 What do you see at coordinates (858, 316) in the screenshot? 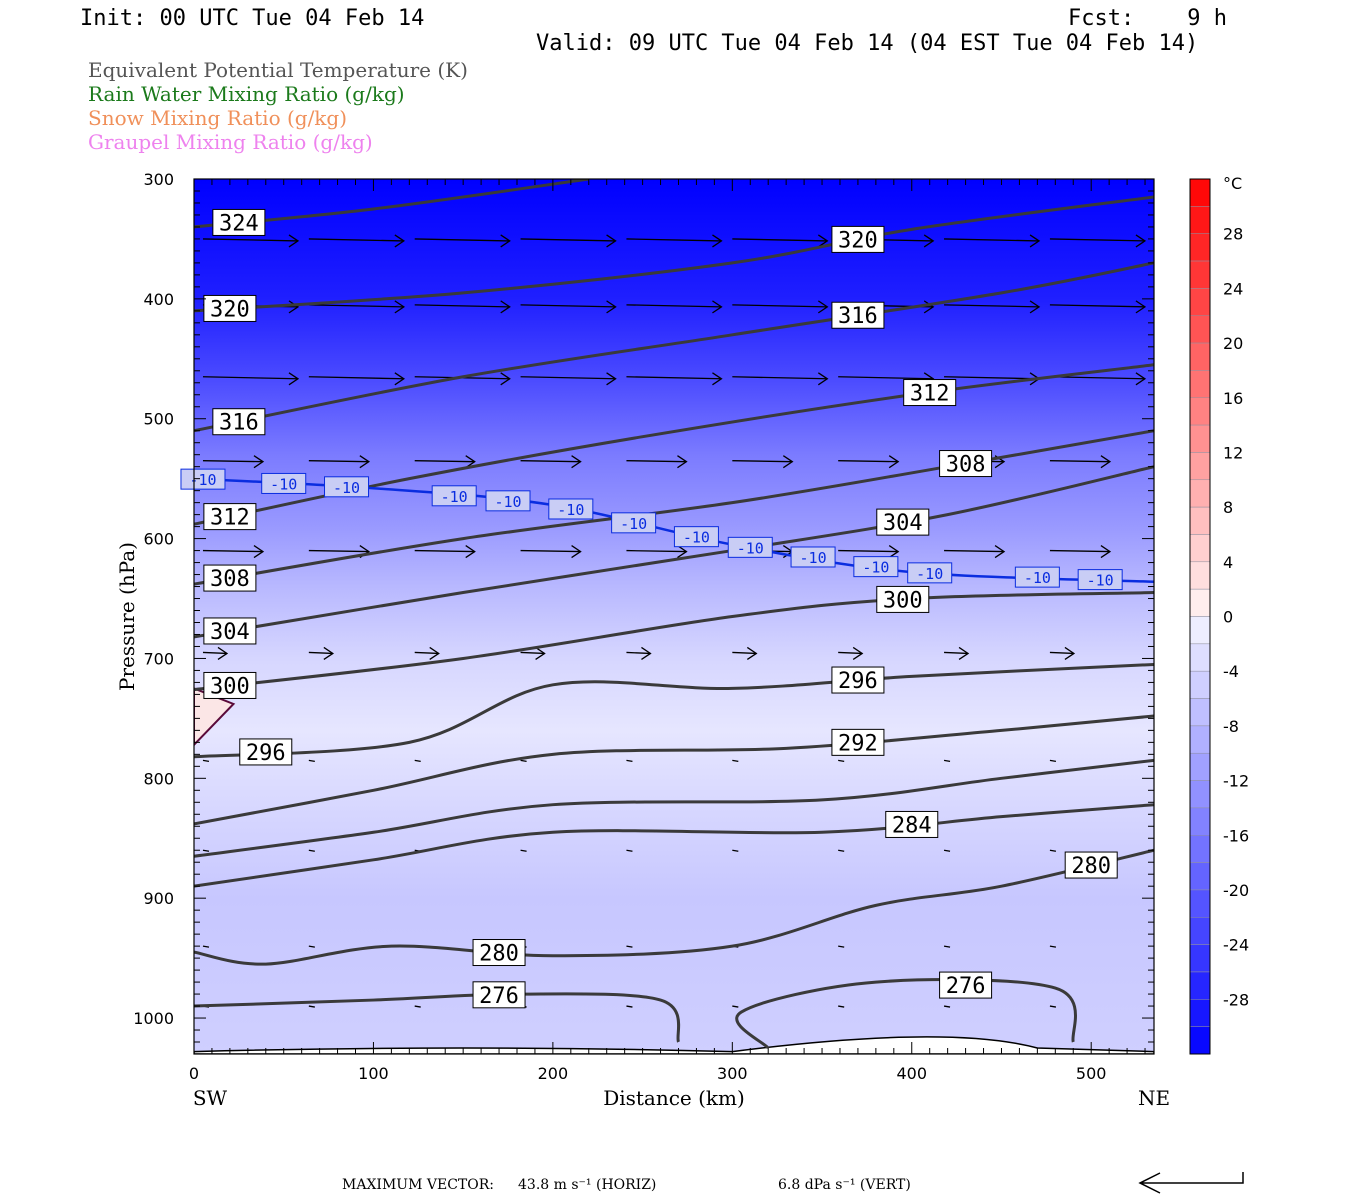
I see `theta-e-label: 316` at bounding box center [858, 316].